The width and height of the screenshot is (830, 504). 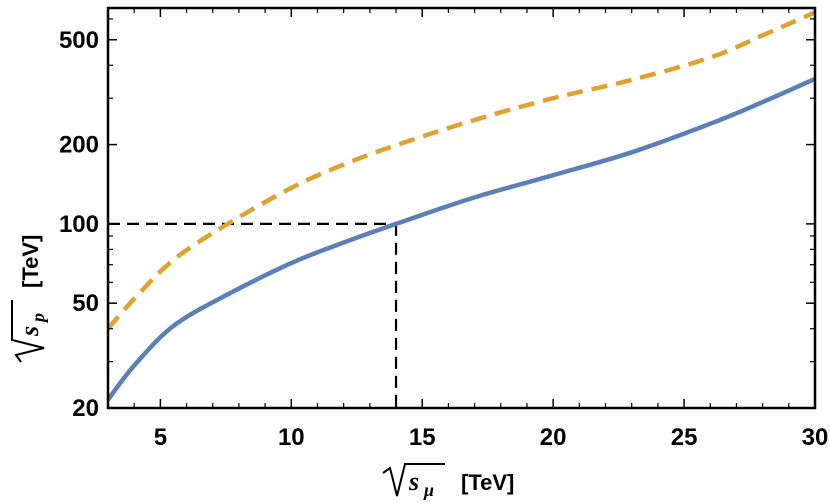 What do you see at coordinates (79, 40) in the screenshot?
I see `y-tick-label: 500` at bounding box center [79, 40].